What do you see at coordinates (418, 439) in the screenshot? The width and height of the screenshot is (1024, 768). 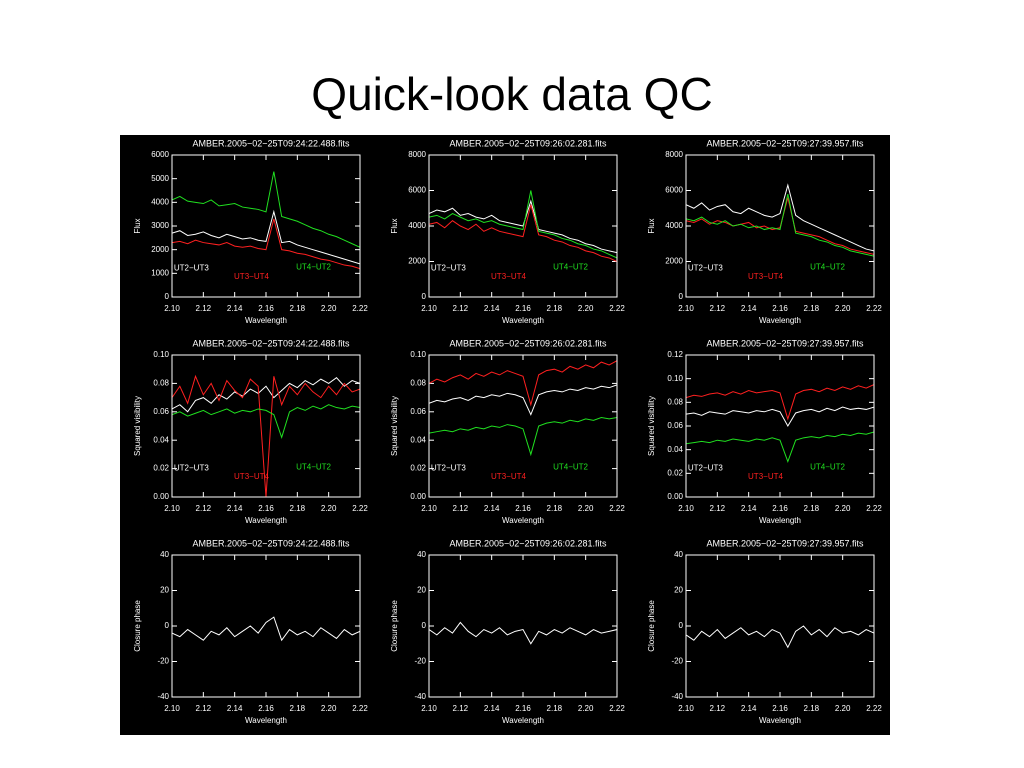 I see `y-tick-label: 0.04` at bounding box center [418, 439].